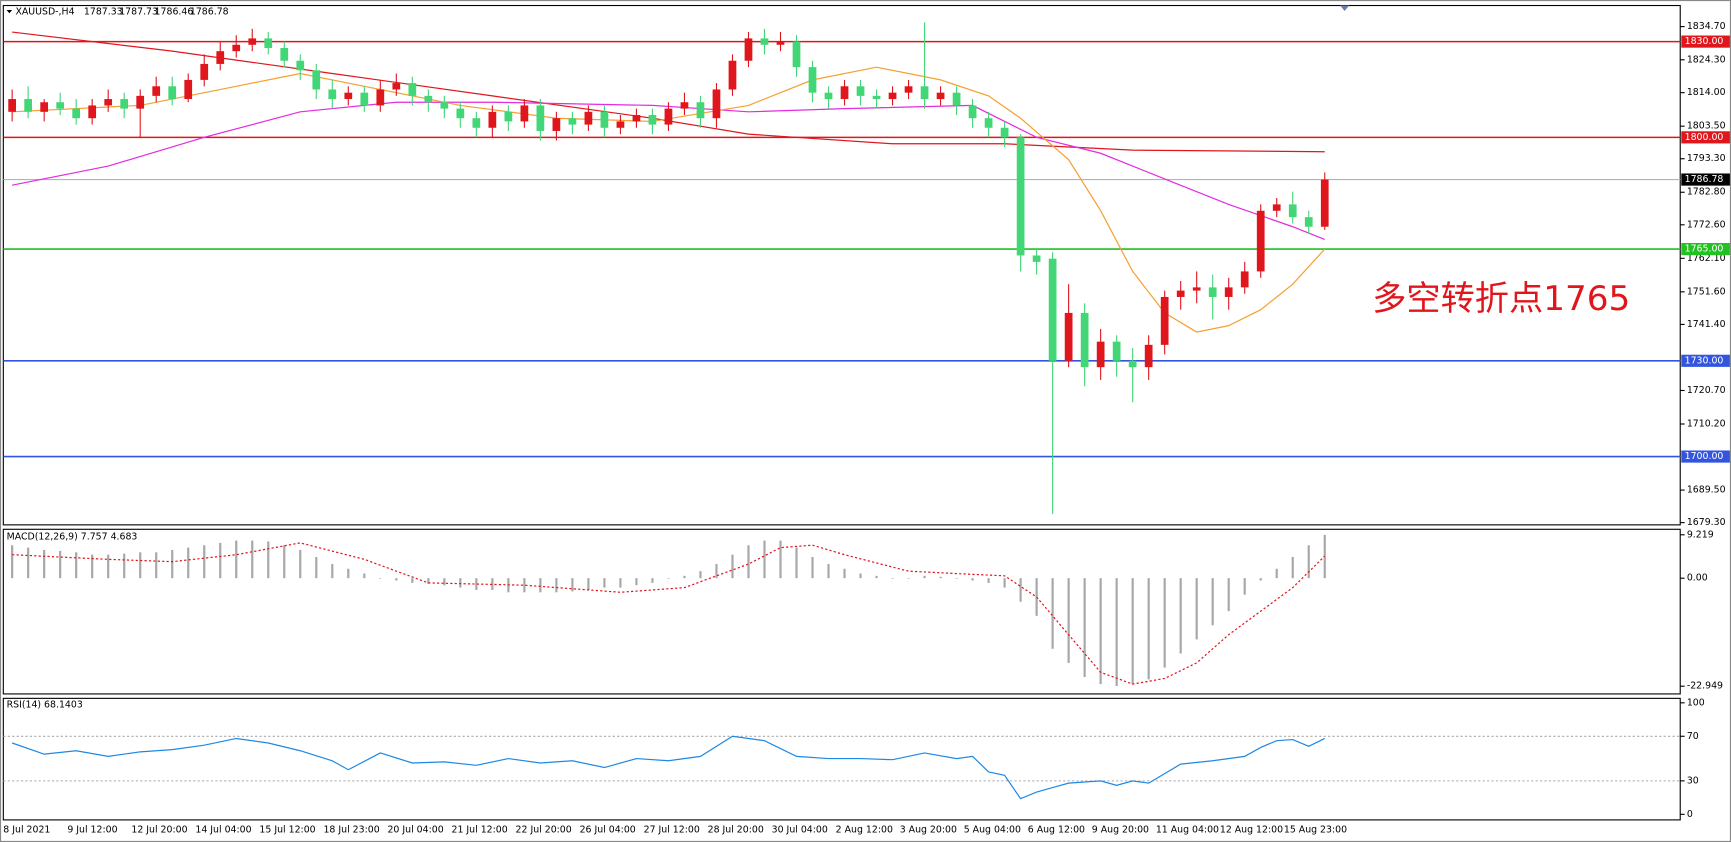  Describe the element at coordinates (223, 829) in the screenshot. I see `x-tick-label: 14 Jul 04:00` at that location.